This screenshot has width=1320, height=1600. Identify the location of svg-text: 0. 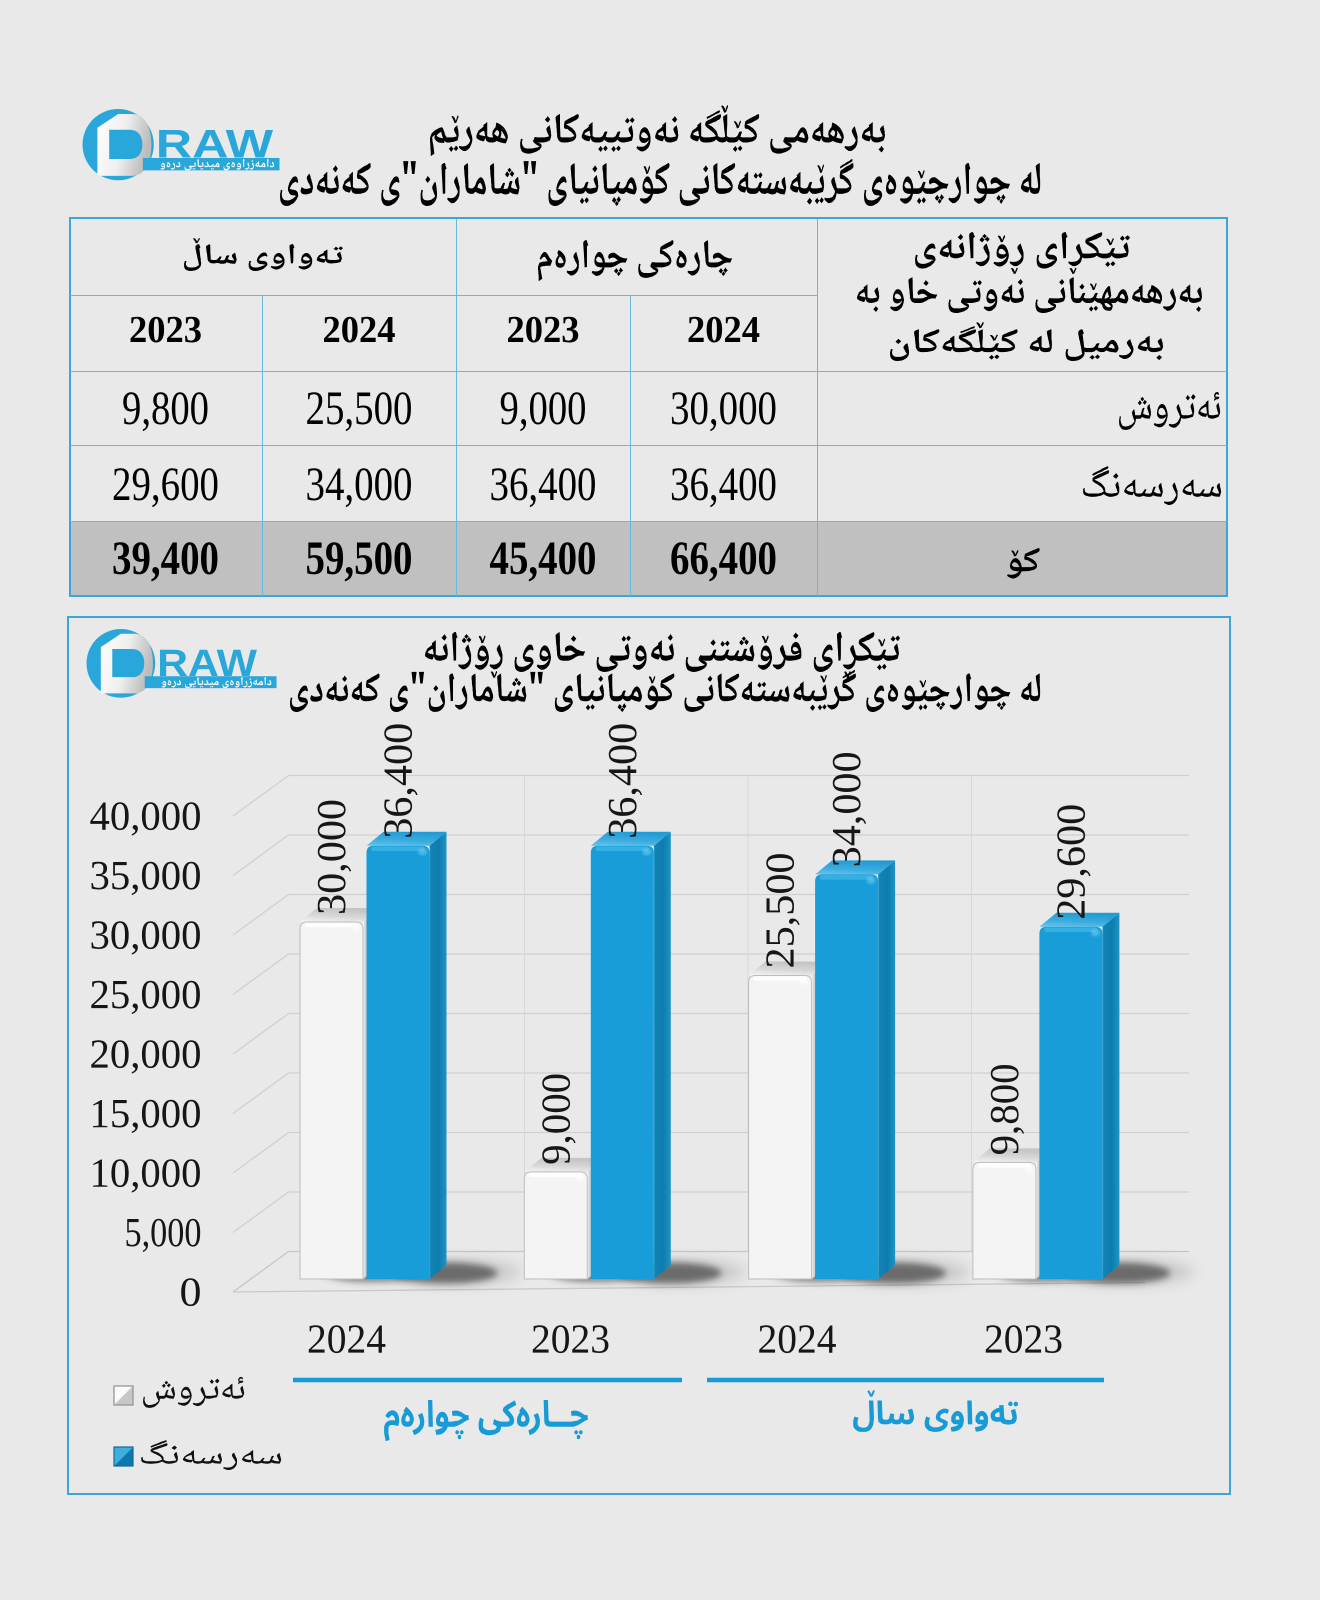
(191, 1292).